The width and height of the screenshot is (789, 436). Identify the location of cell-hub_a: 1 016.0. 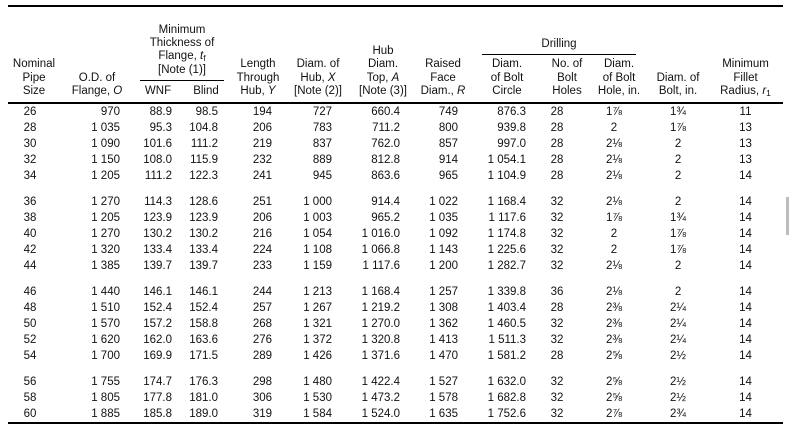
(380, 234).